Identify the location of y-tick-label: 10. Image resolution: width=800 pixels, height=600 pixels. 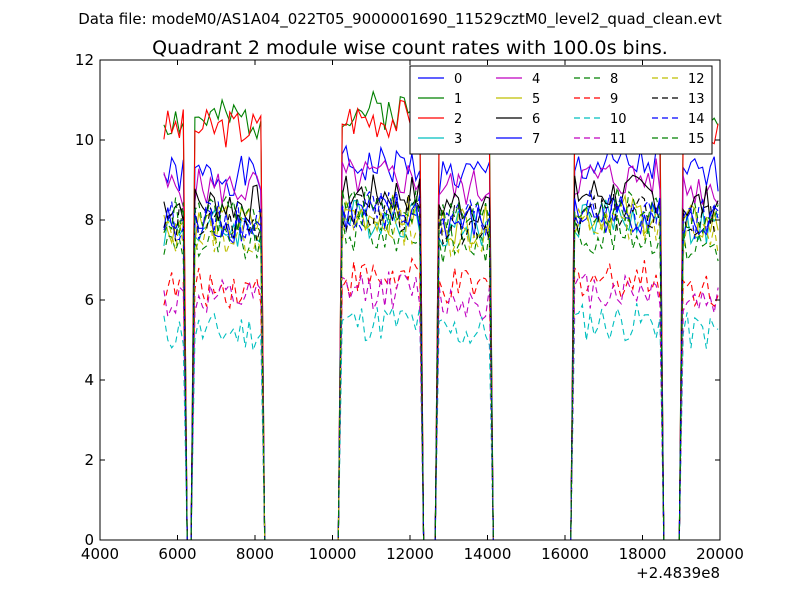
(84, 140).